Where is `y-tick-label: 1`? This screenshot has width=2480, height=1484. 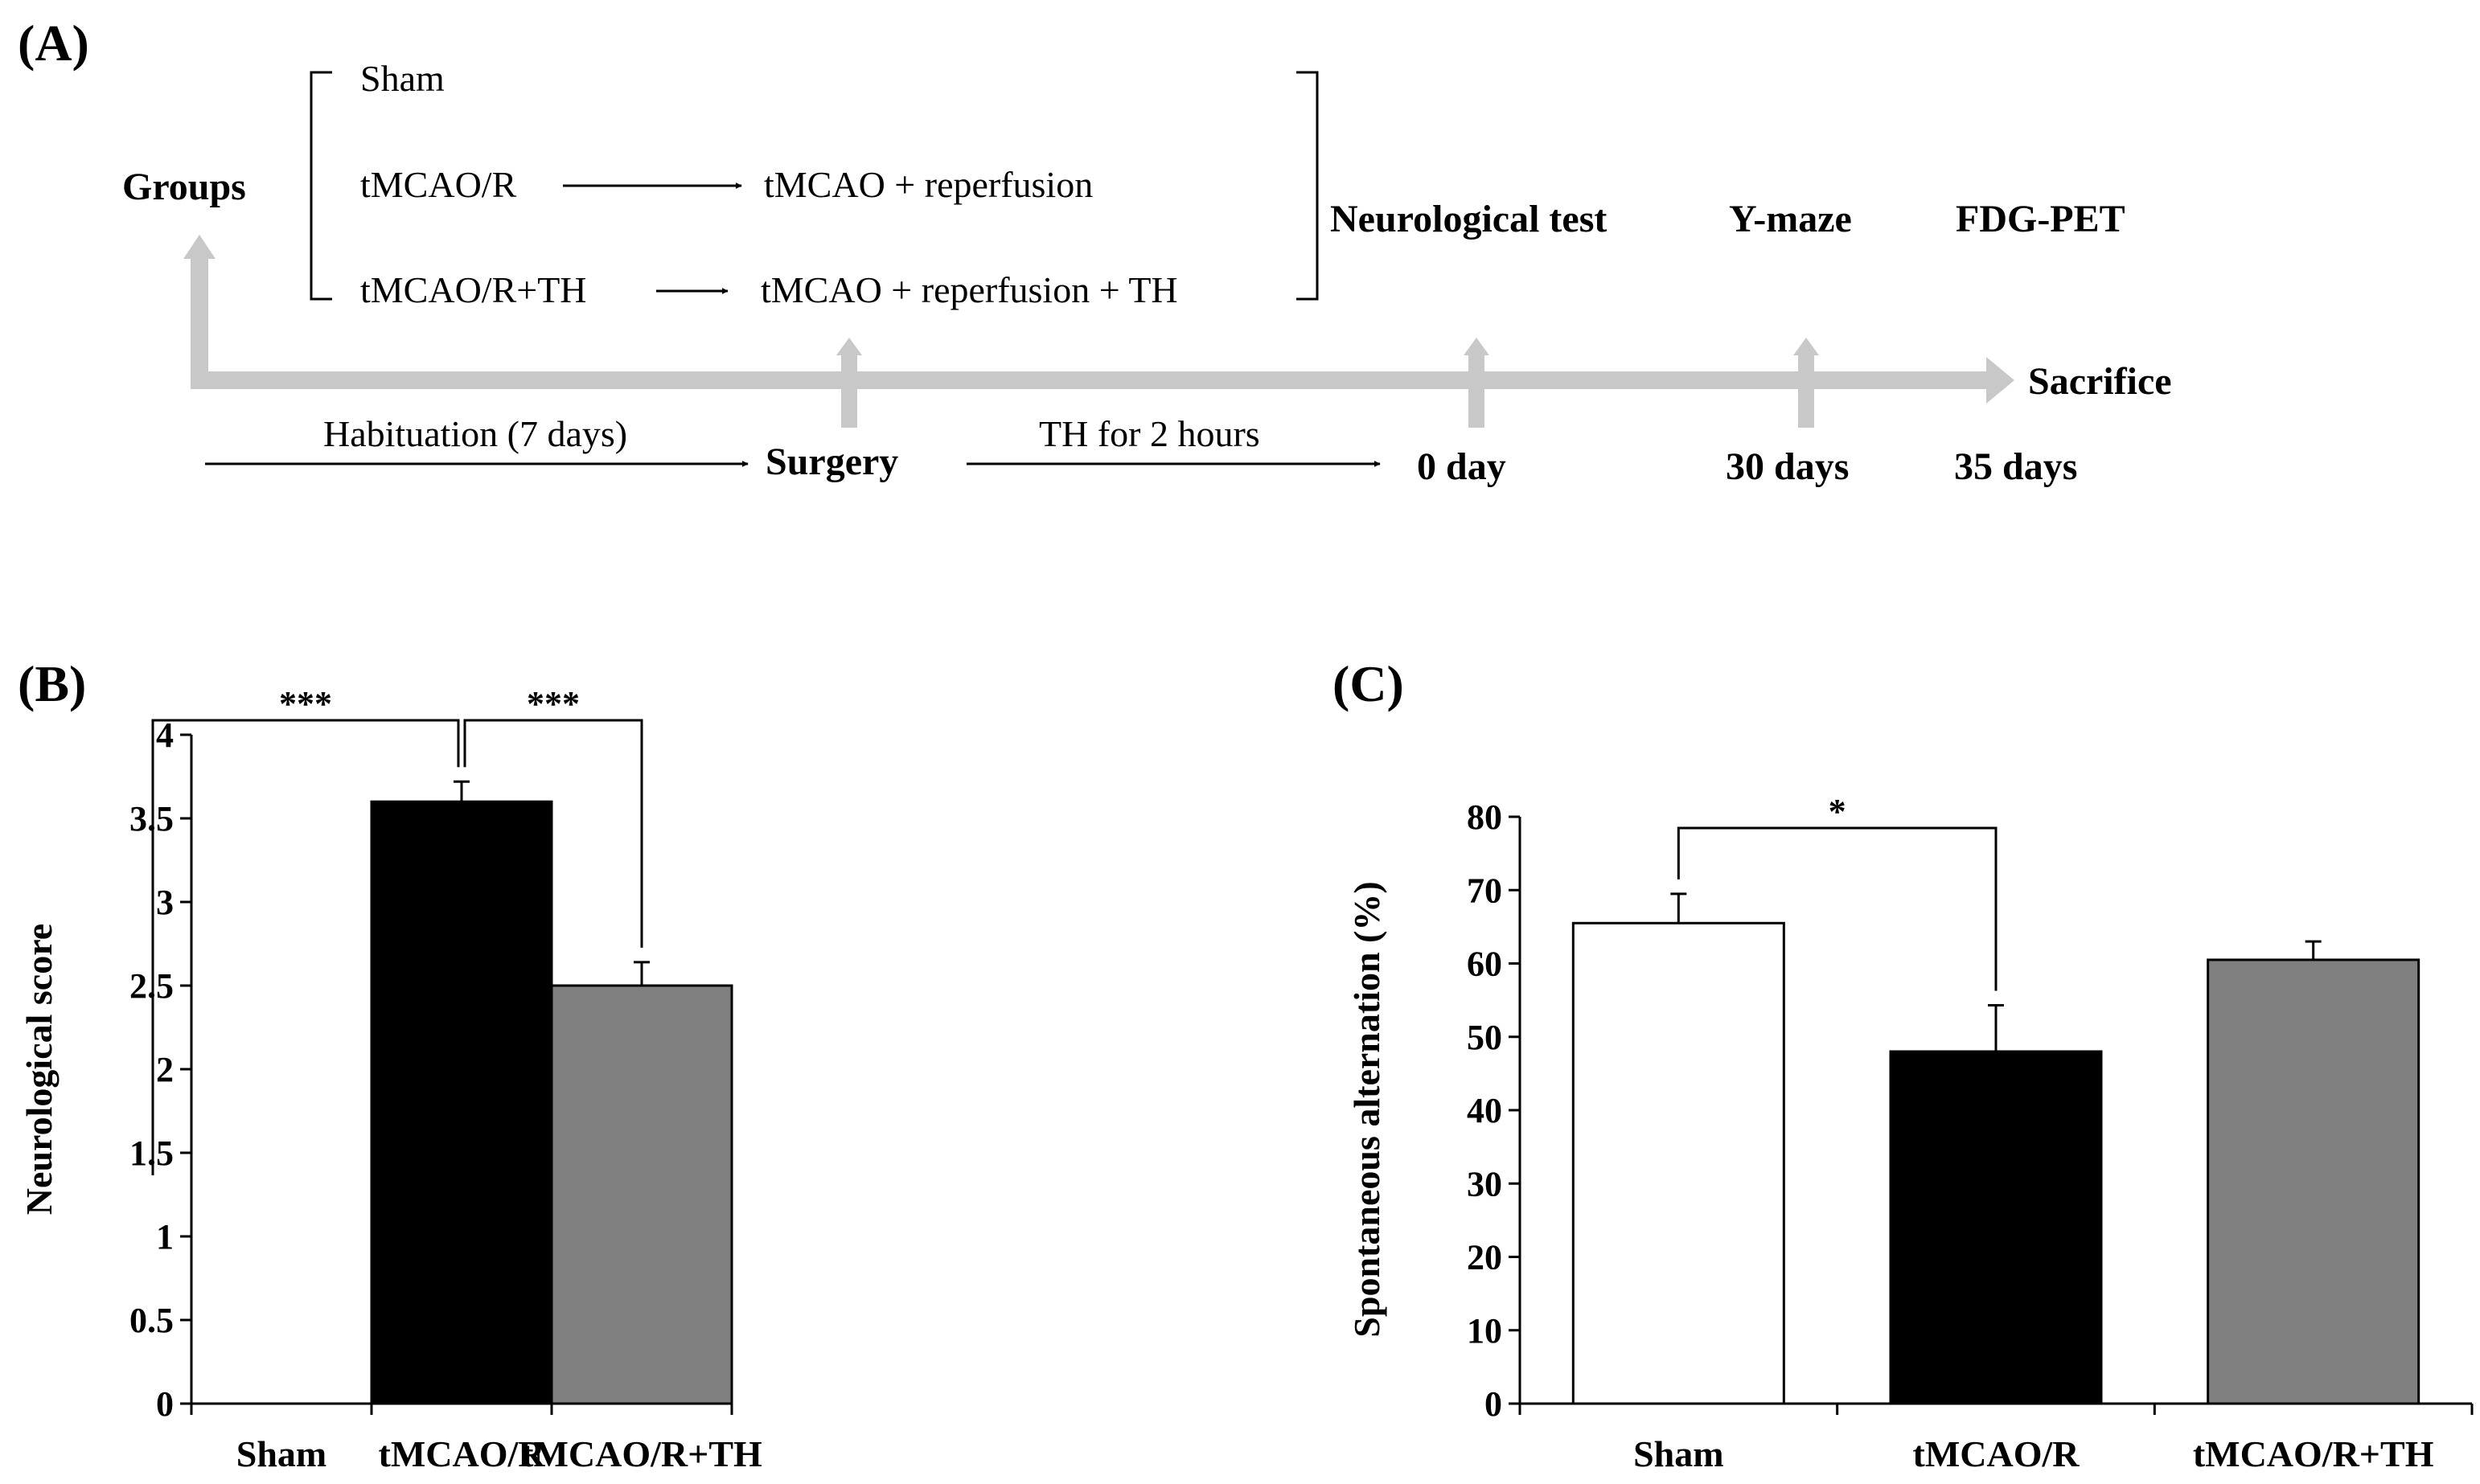 y-tick-label: 1 is located at coordinates (165, 1237).